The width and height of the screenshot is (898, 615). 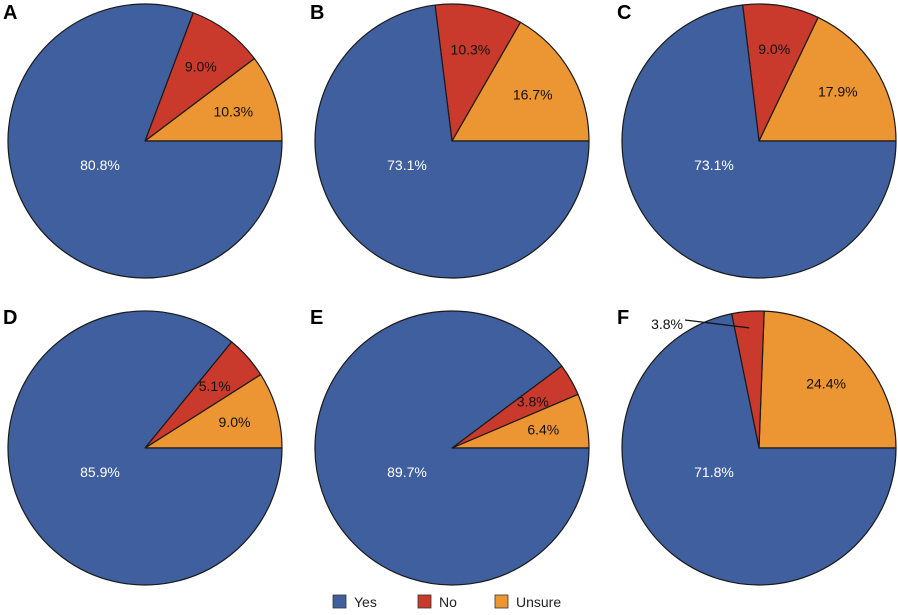 What do you see at coordinates (100, 165) in the screenshot?
I see `data-label-yes: 80.8%` at bounding box center [100, 165].